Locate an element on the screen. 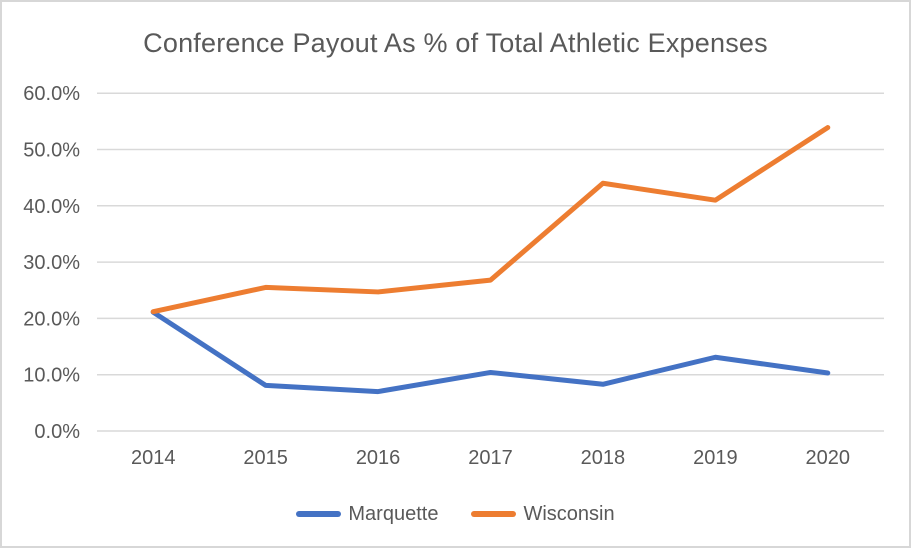 This screenshot has width=911, height=548. legend-item-marquette: Marquette is located at coordinates (367, 514).